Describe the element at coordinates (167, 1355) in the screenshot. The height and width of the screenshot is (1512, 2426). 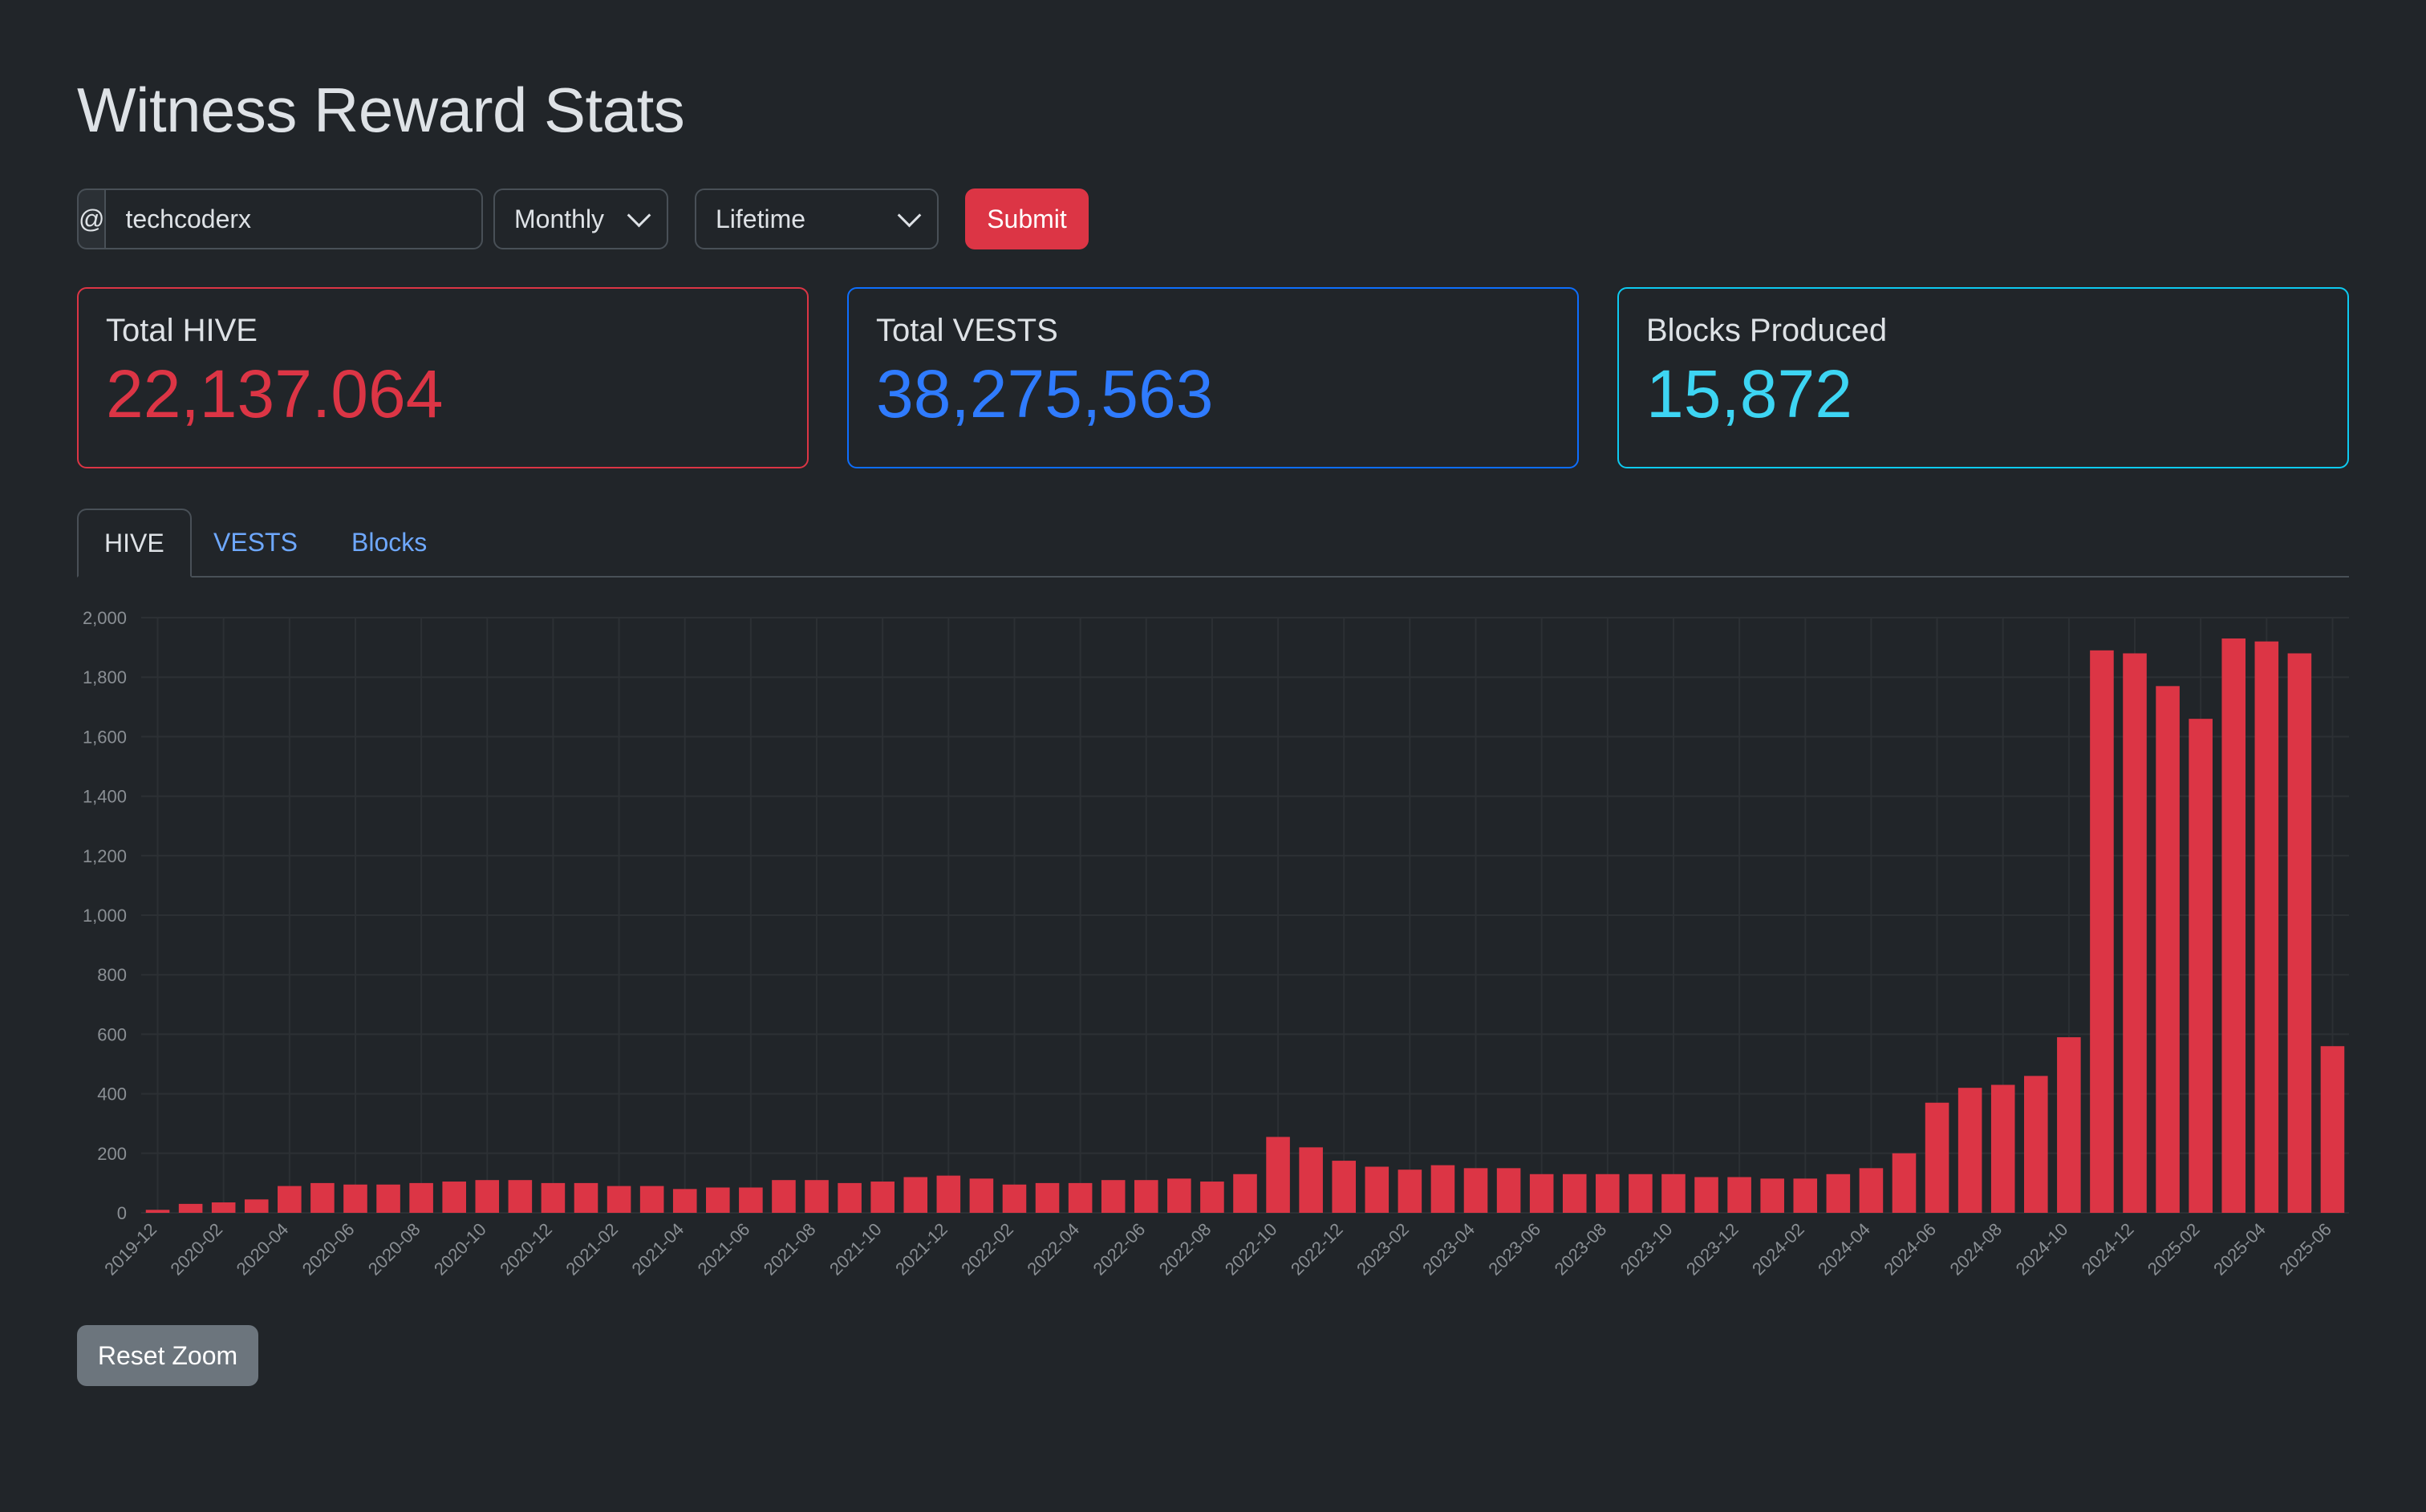
I see `reset-zoom-button: Reset Zoom` at that location.